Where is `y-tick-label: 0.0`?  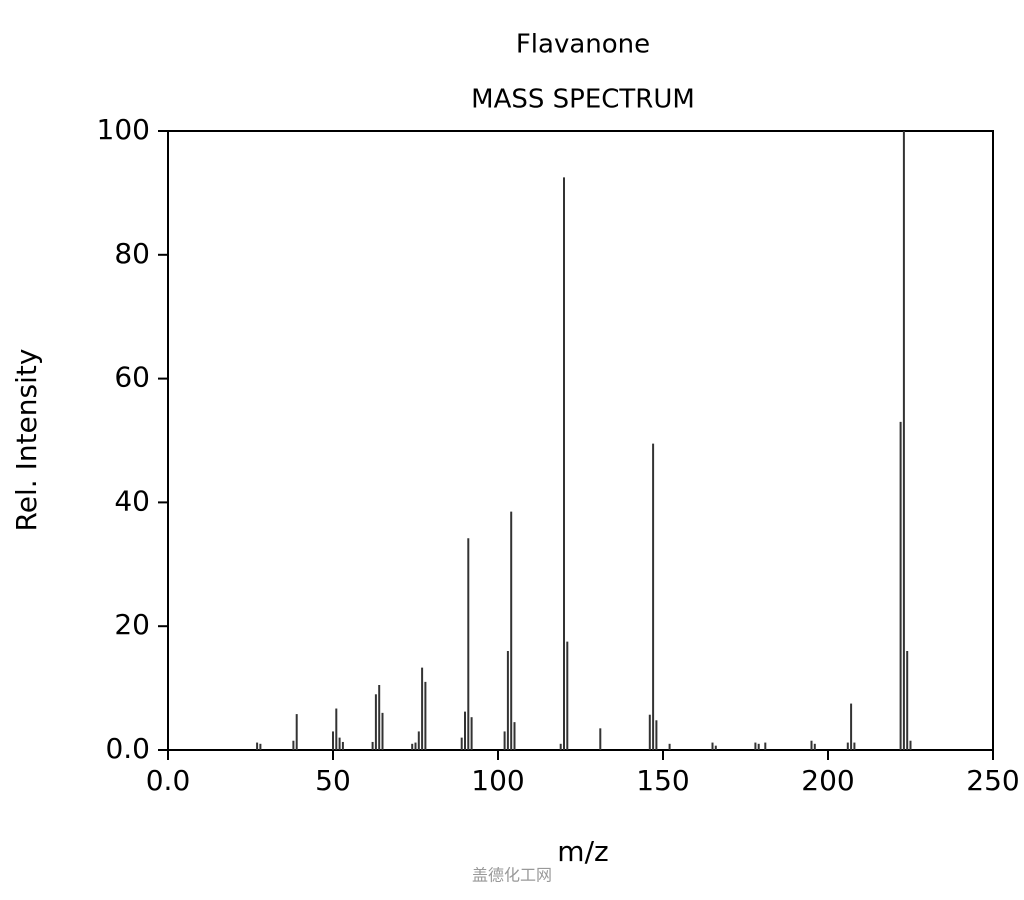 y-tick-label: 0.0 is located at coordinates (127, 748).